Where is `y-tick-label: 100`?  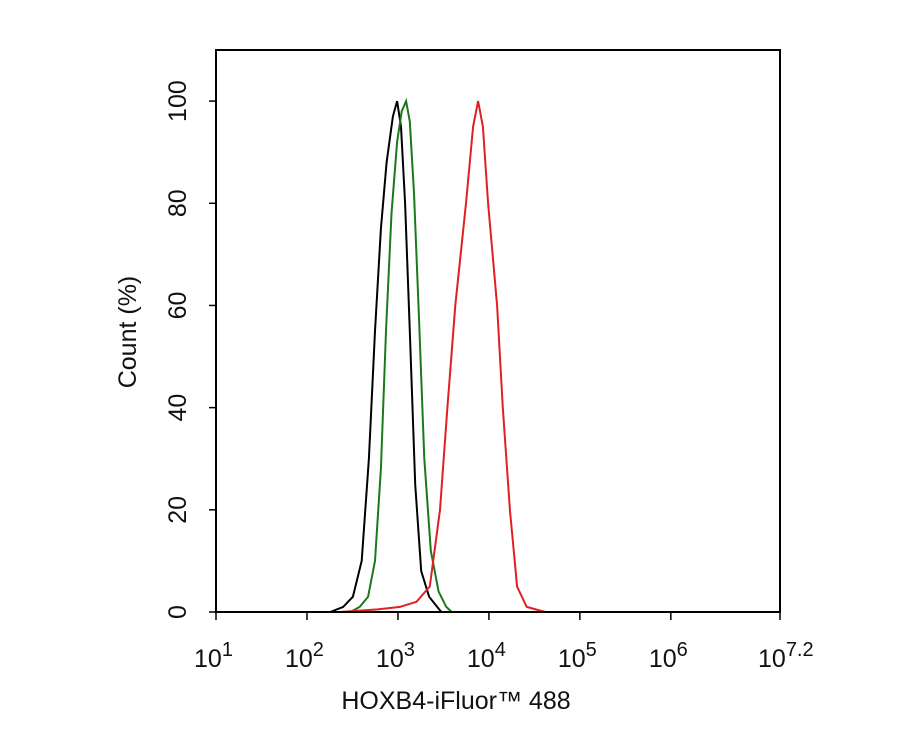 y-tick-label: 100 is located at coordinates (178, 101).